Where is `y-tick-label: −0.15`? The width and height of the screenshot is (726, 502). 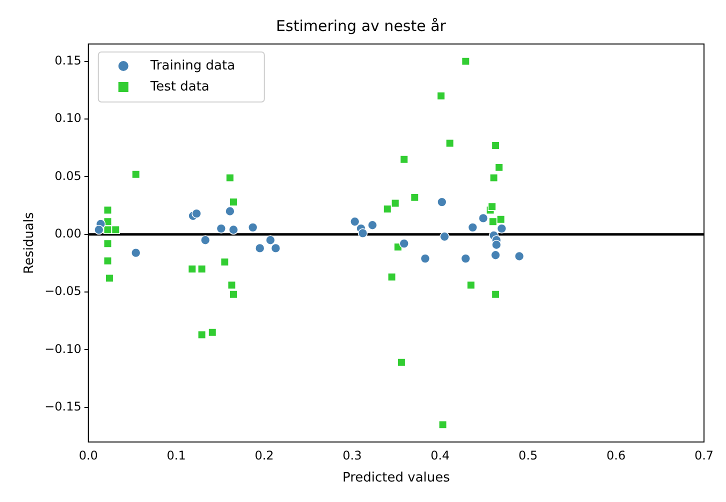
y-tick-label: −0.15 is located at coordinates (63, 407).